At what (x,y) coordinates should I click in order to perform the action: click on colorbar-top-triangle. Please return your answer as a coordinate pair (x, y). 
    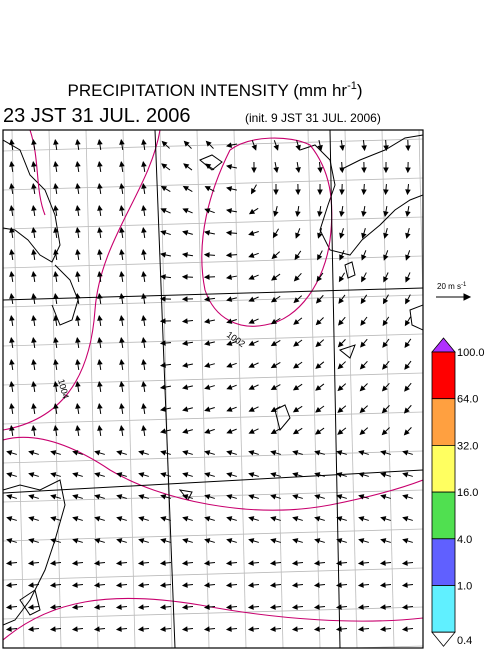
    Looking at the image, I should click on (443, 345).